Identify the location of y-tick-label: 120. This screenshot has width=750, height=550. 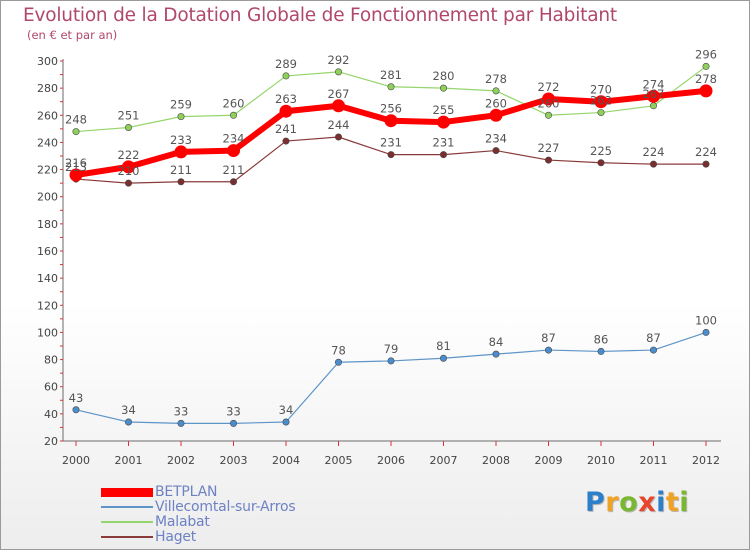
(47, 305).